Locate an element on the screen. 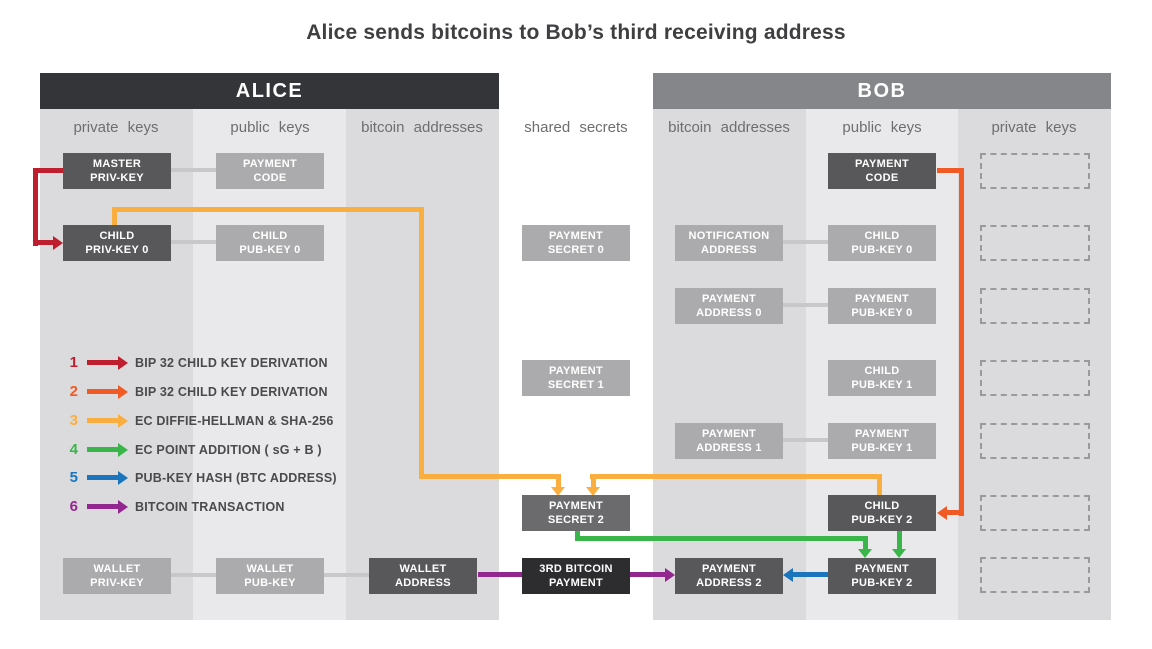  legend-number: 2 is located at coordinates (73, 391).